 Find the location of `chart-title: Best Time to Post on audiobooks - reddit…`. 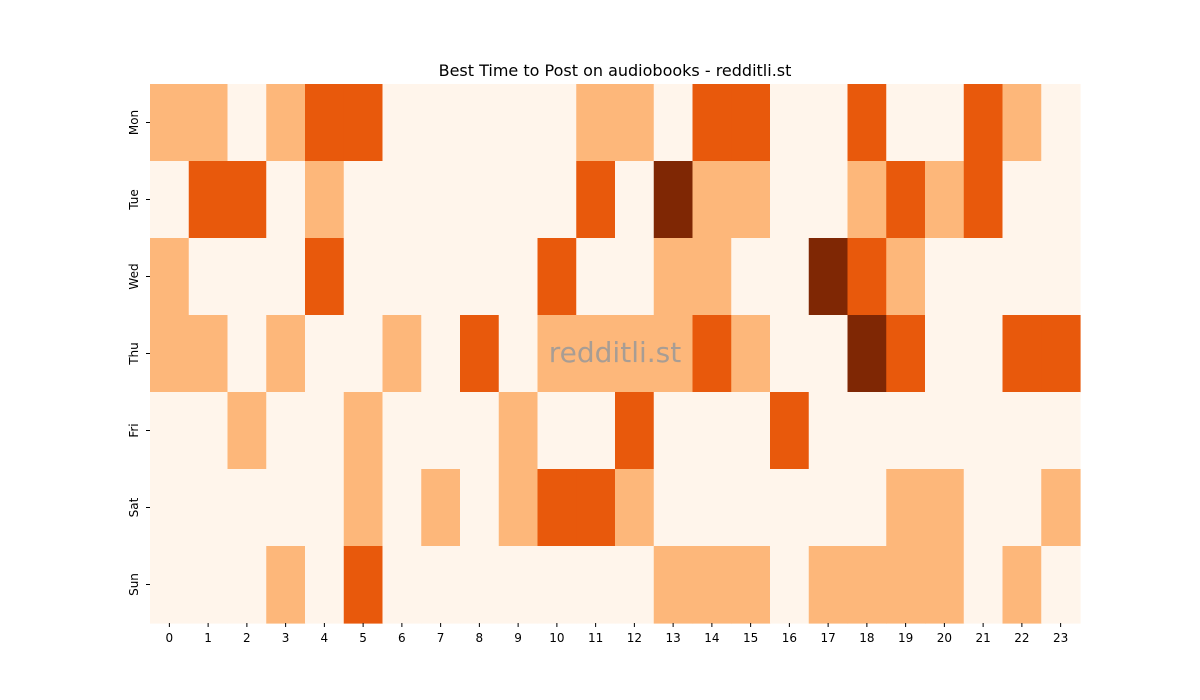

chart-title: Best Time to Post on audiobooks - reddit… is located at coordinates (615, 70).